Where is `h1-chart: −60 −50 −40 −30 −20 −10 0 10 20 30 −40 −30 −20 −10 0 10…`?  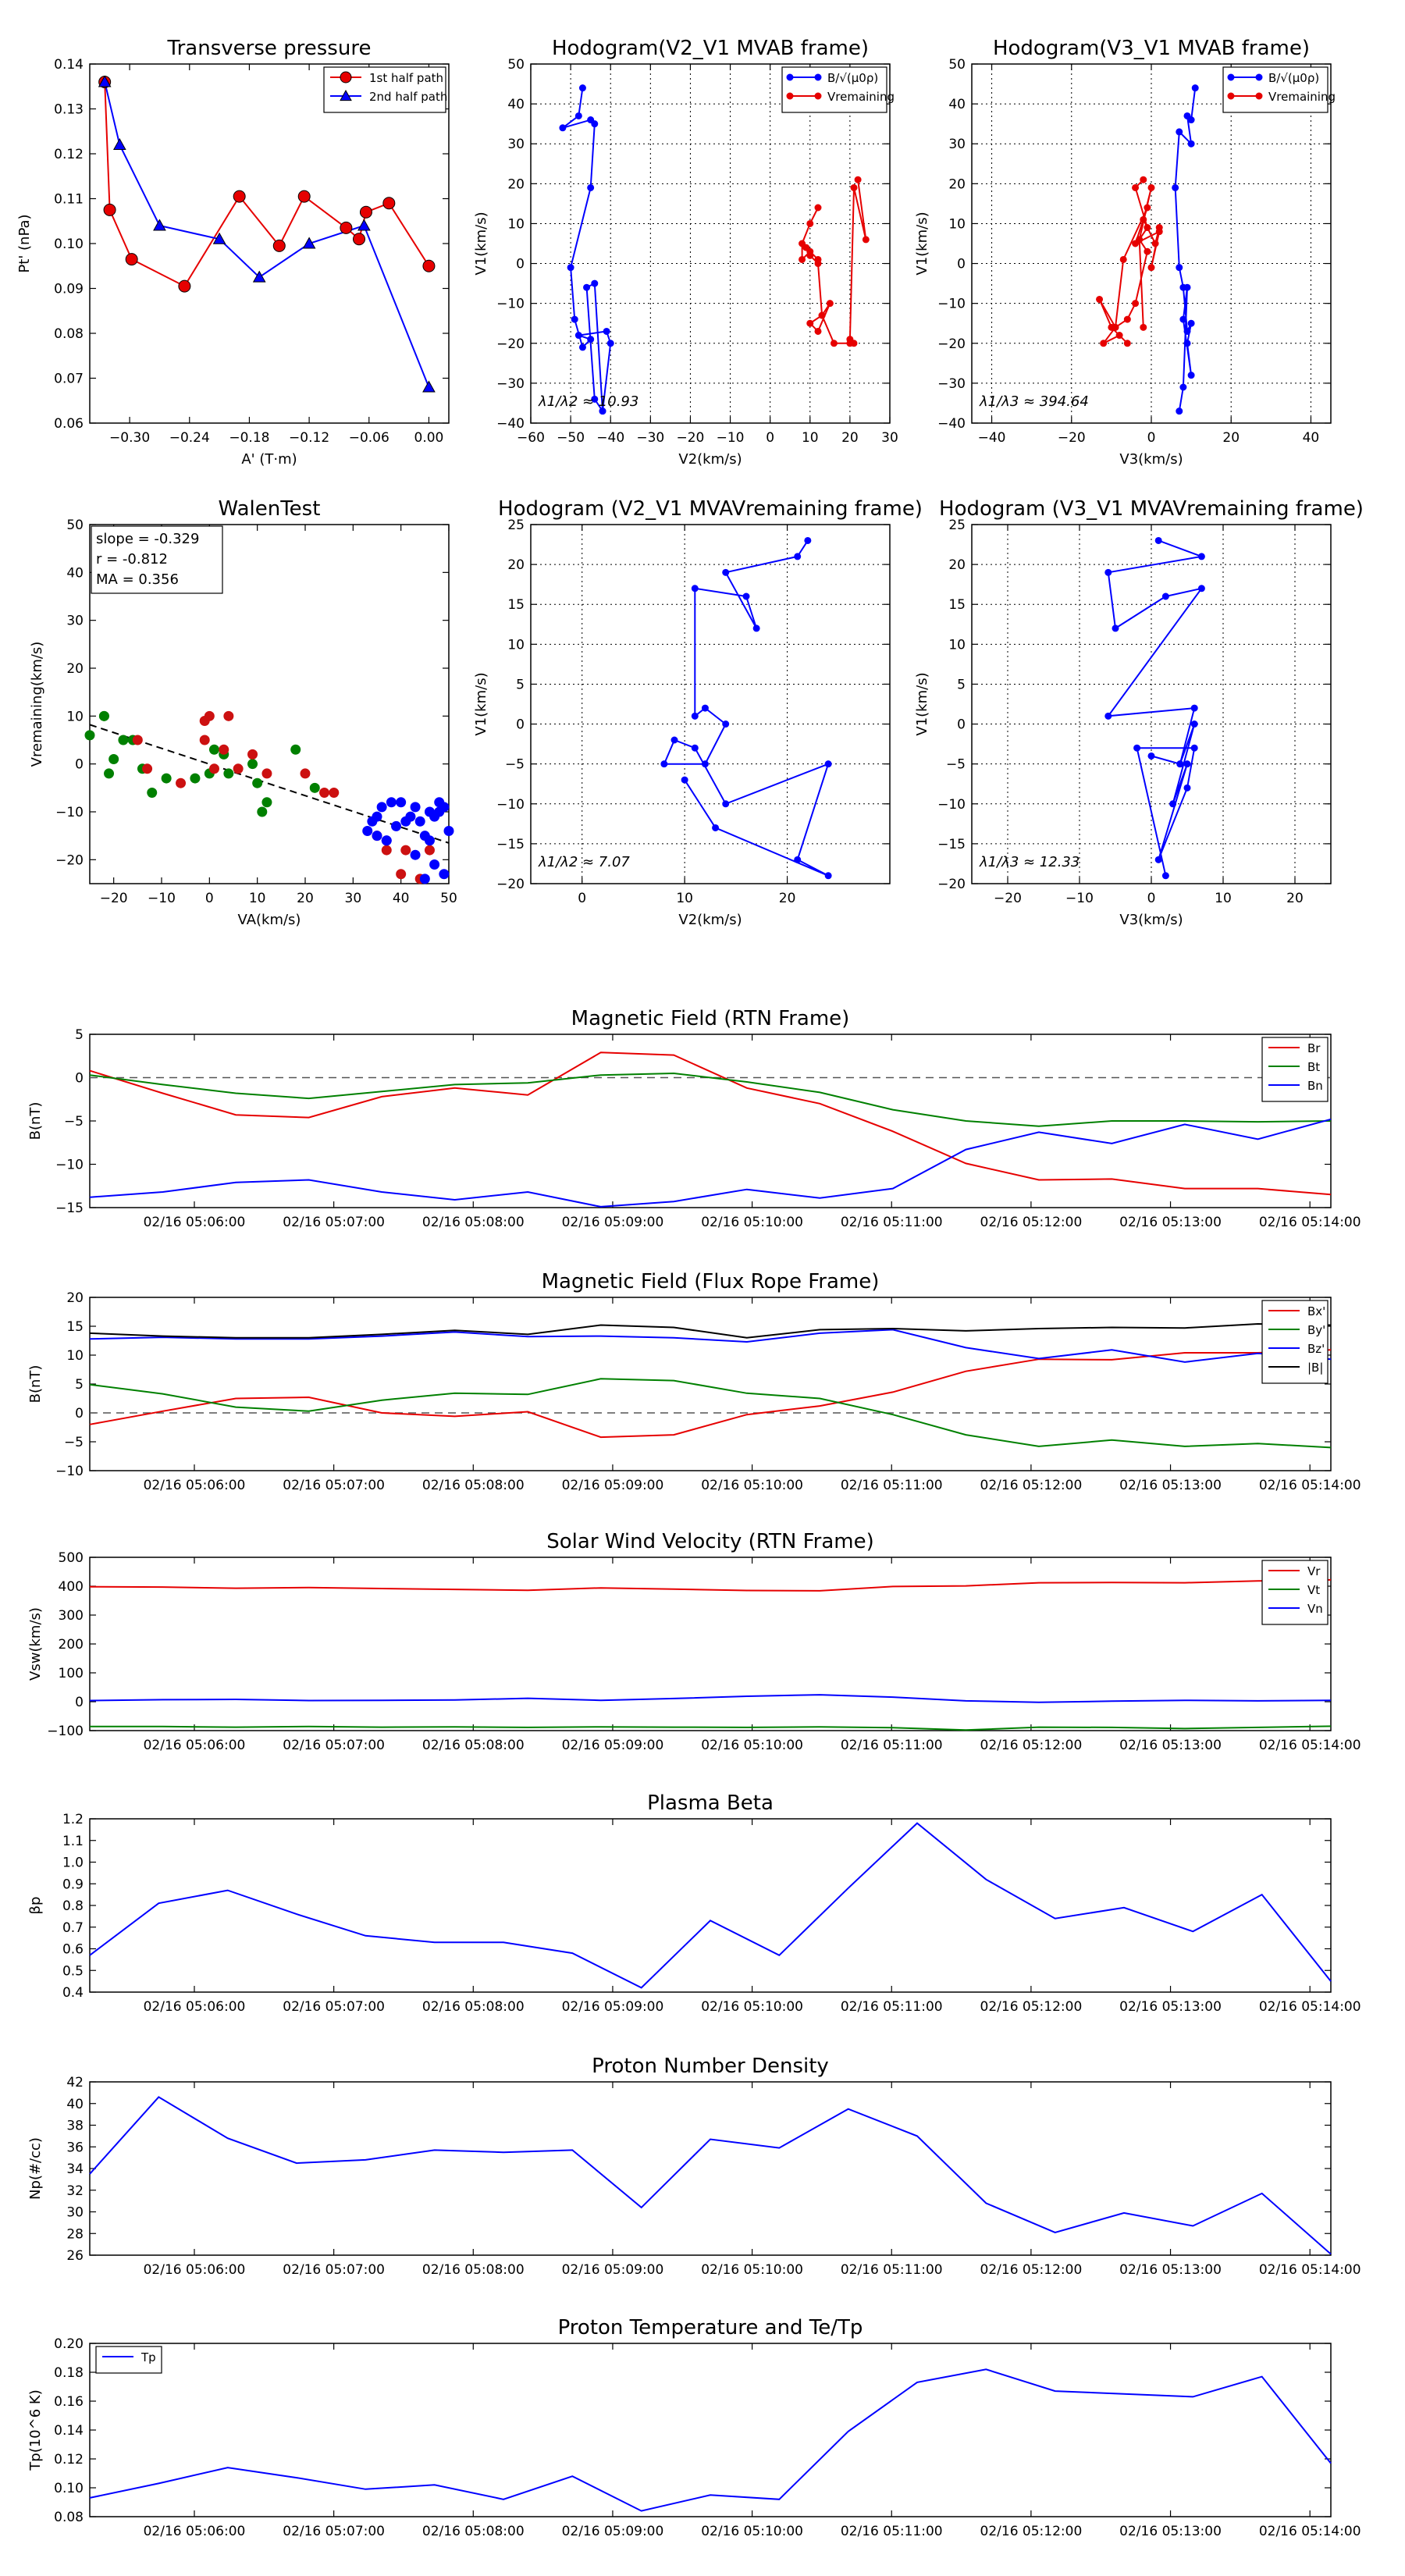 h1-chart: −60 −50 −40 −30 −20 −10 0 10 20 30 −40 −30 −20 −10 0 10… is located at coordinates (685, 252).